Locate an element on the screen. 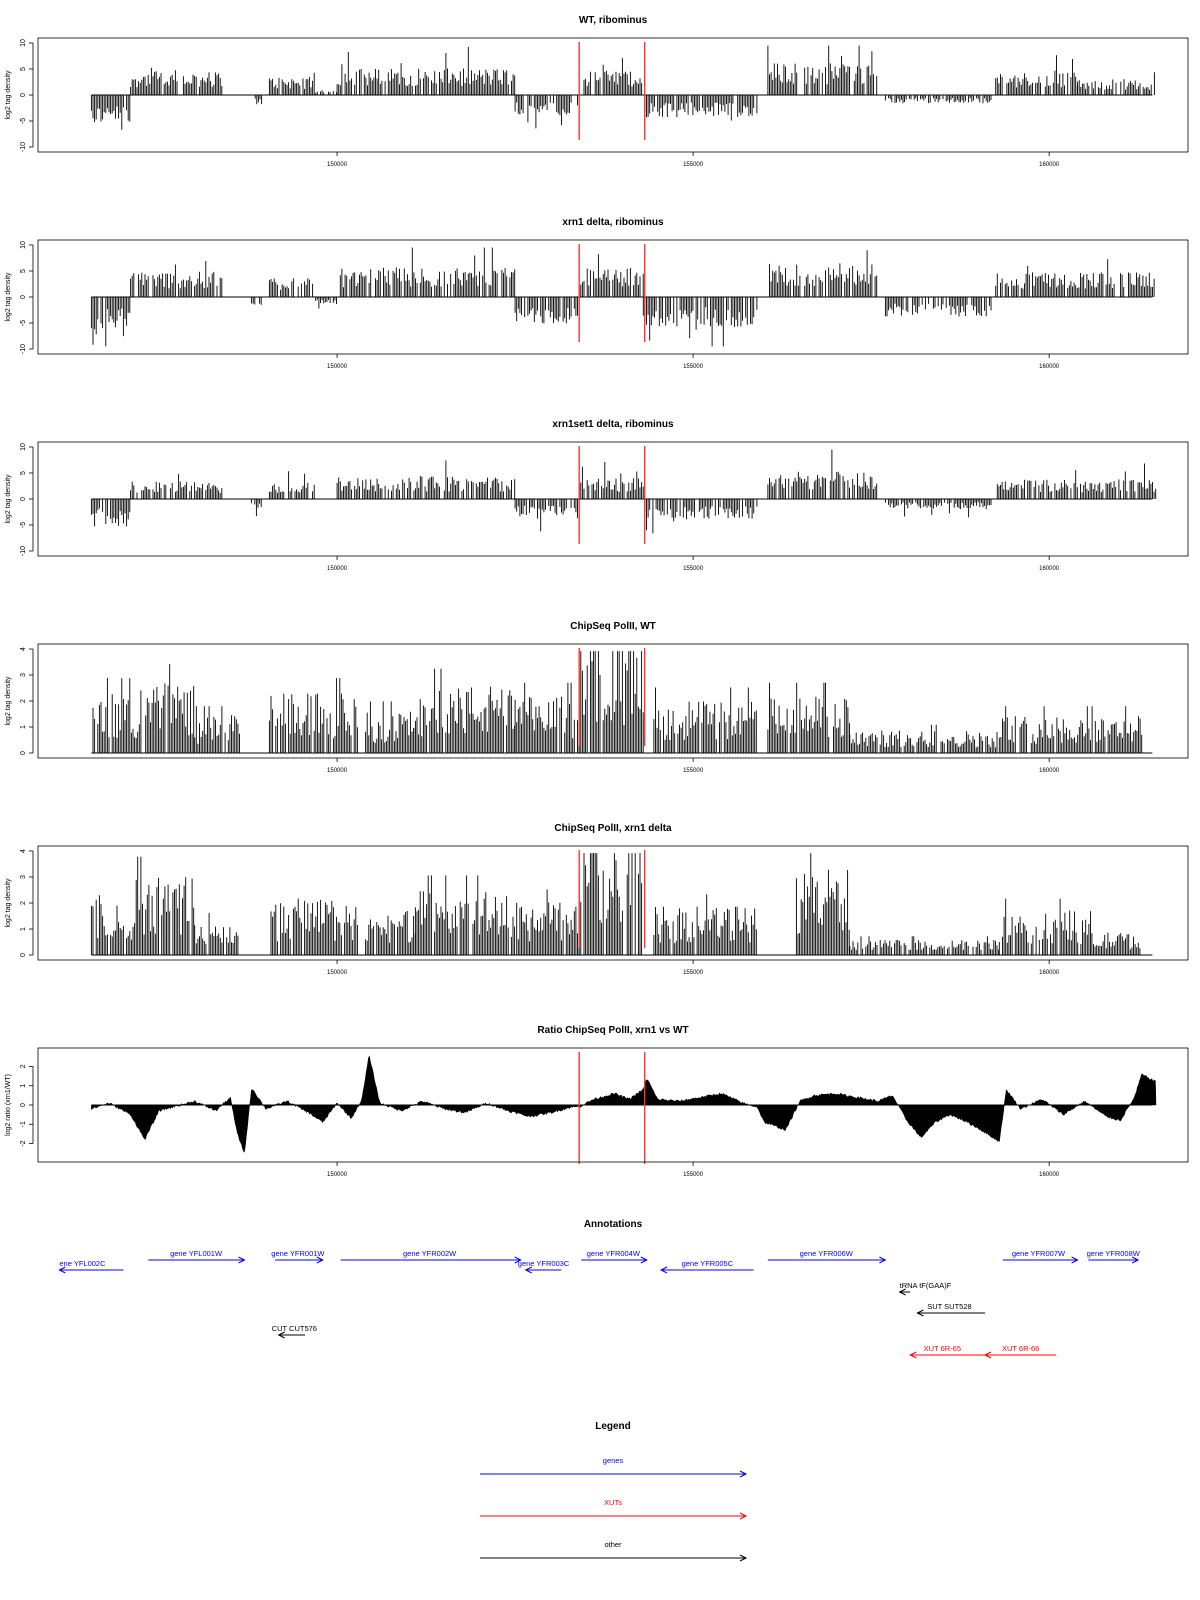  feature-label: XUT 6R-65 is located at coordinates (942, 1348).